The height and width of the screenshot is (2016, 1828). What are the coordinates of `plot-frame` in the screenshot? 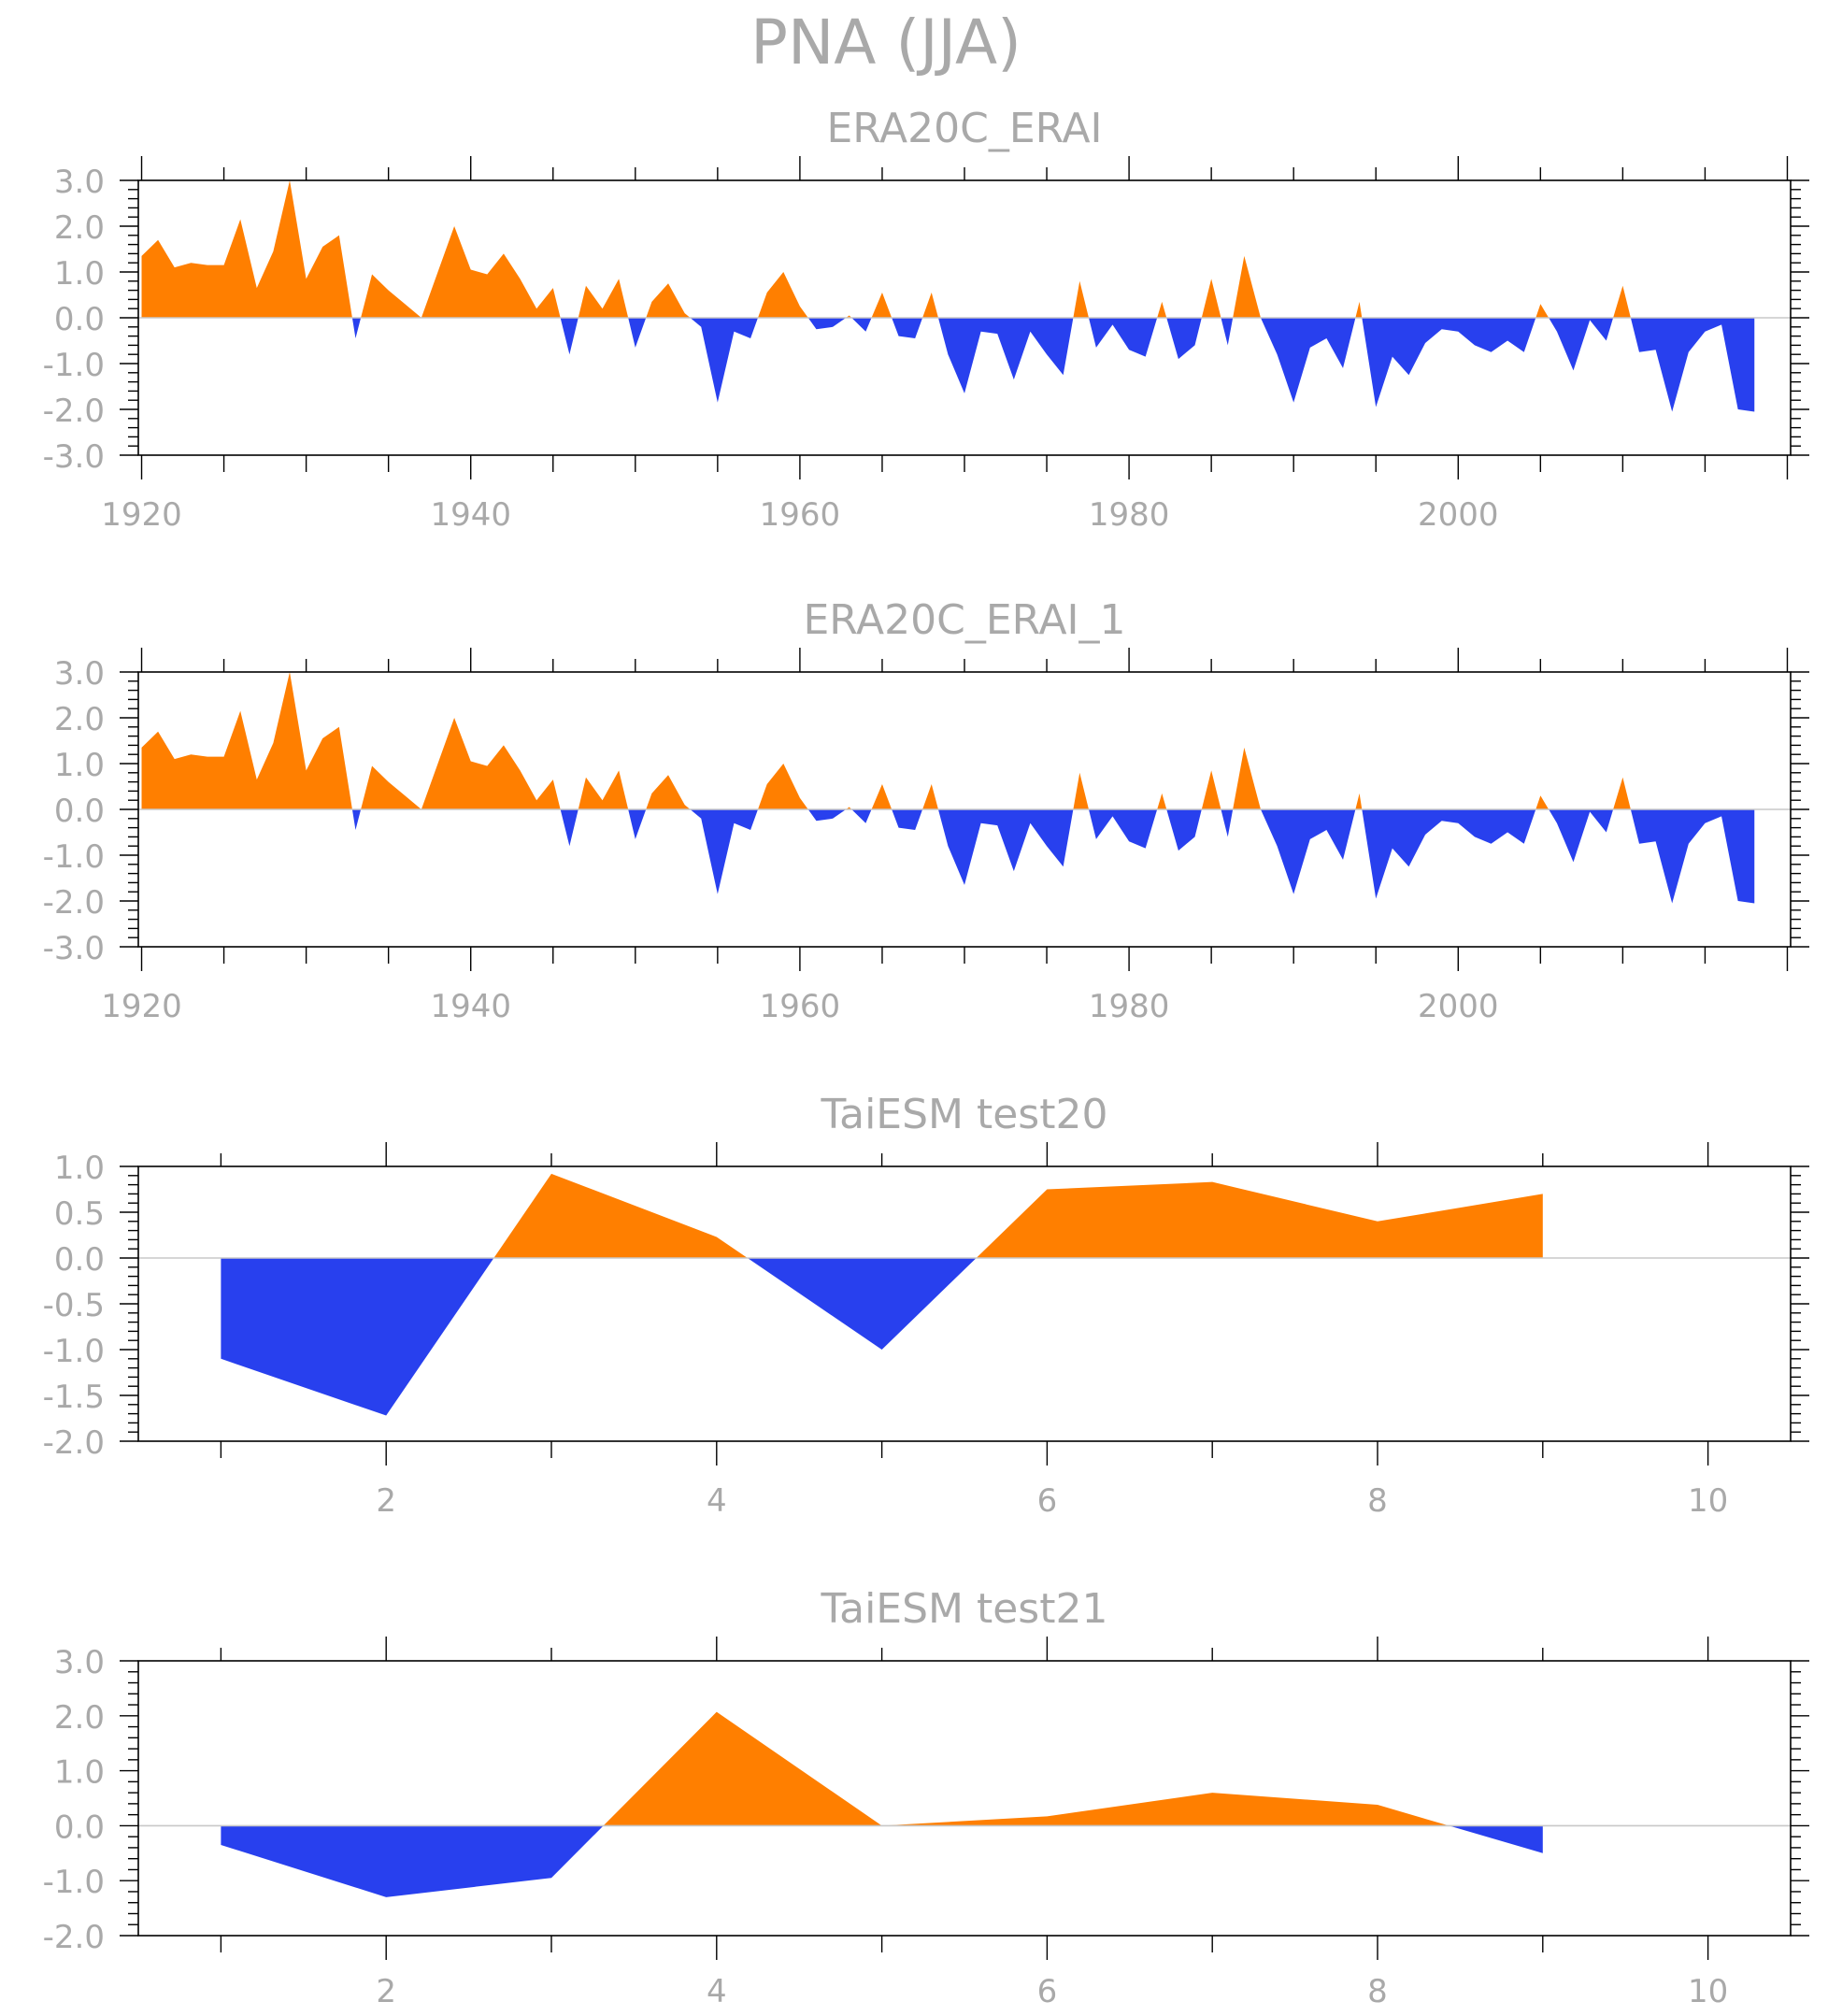 It's located at (965, 1798).